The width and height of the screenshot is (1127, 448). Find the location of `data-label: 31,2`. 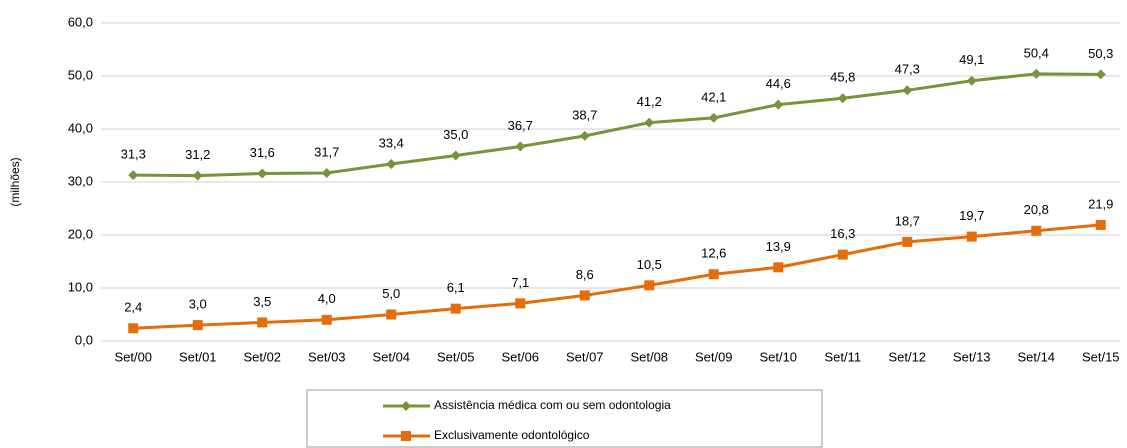

data-label: 31,2 is located at coordinates (197, 154).